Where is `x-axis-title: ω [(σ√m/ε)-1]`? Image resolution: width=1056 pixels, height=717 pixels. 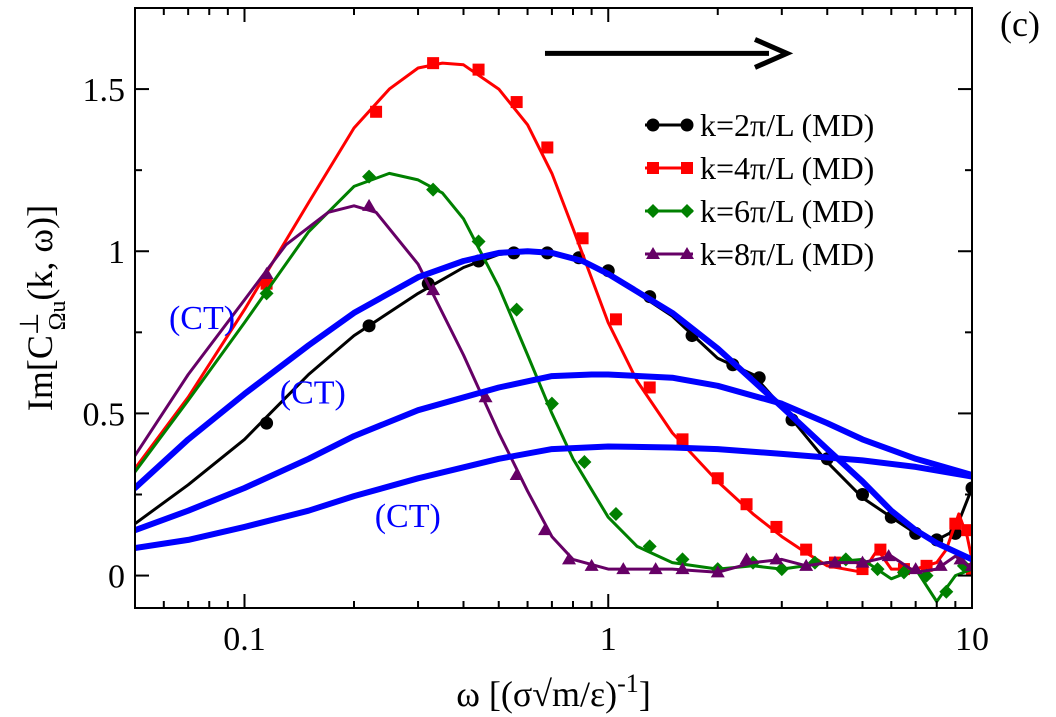
x-axis-title: ω [(σ√m/ε)-1] is located at coordinates (553, 692).